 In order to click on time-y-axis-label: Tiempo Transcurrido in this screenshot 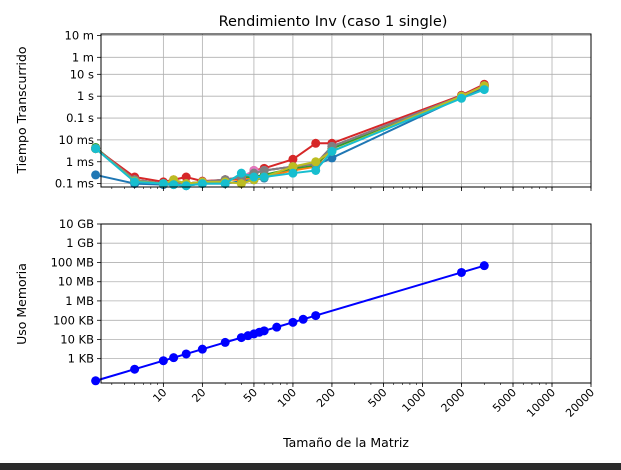, I will do `click(21, 110)`.